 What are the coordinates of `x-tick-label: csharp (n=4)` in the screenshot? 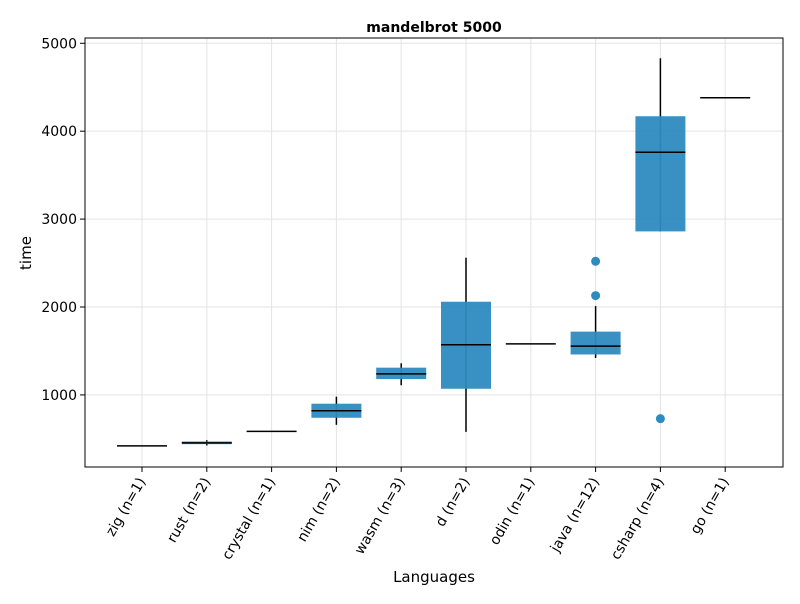 It's located at (638, 519).